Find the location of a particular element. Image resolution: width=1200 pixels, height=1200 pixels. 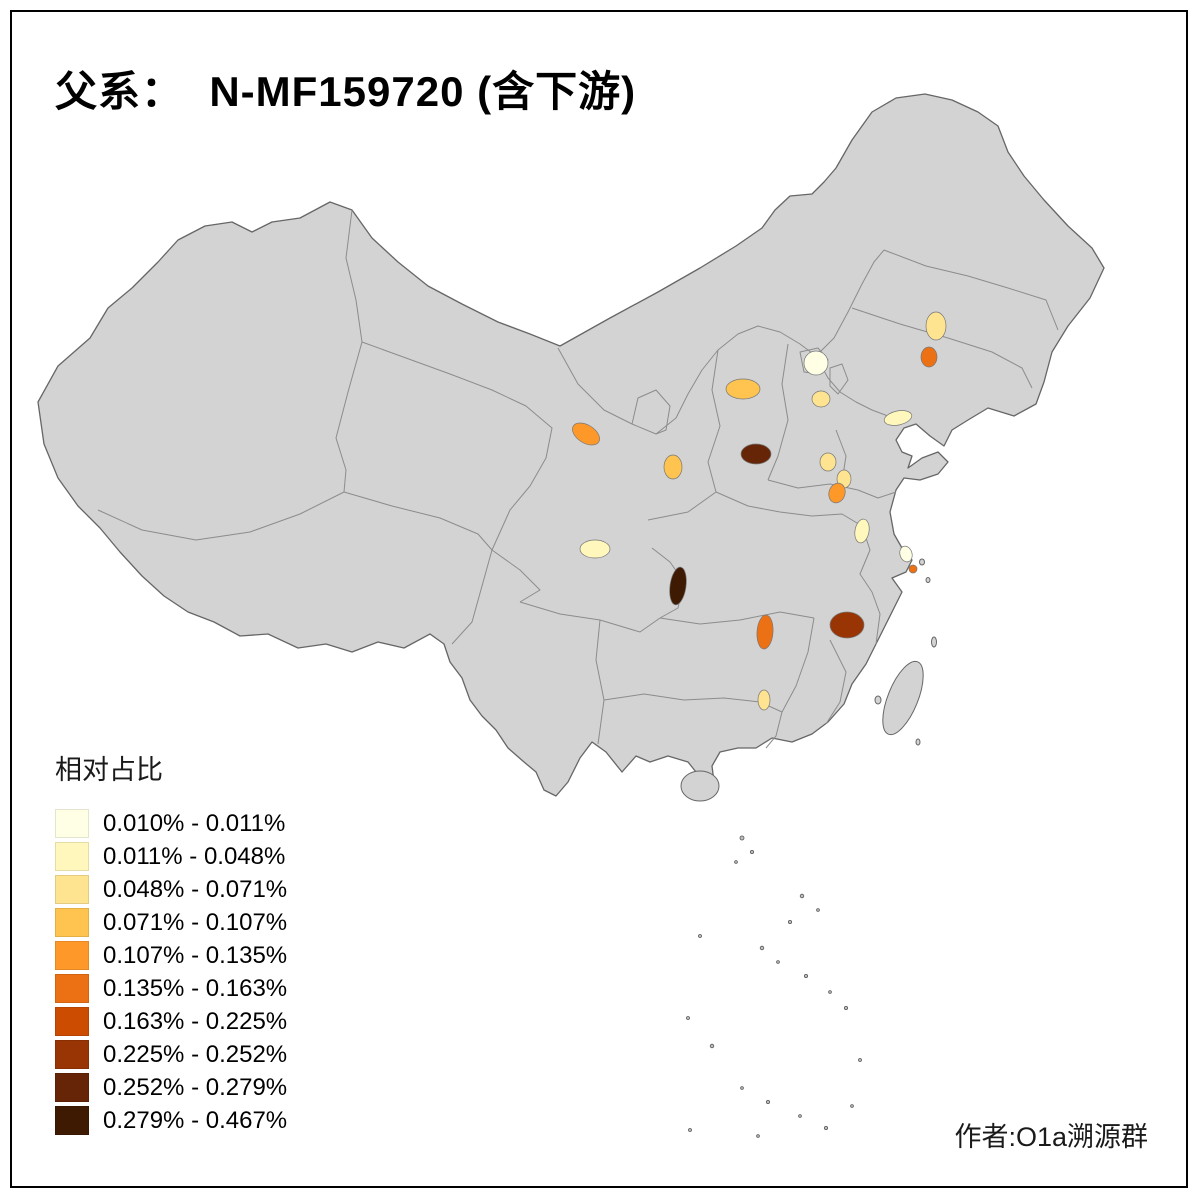

legend-label: 0.225% - 0.252% is located at coordinates (195, 1054).